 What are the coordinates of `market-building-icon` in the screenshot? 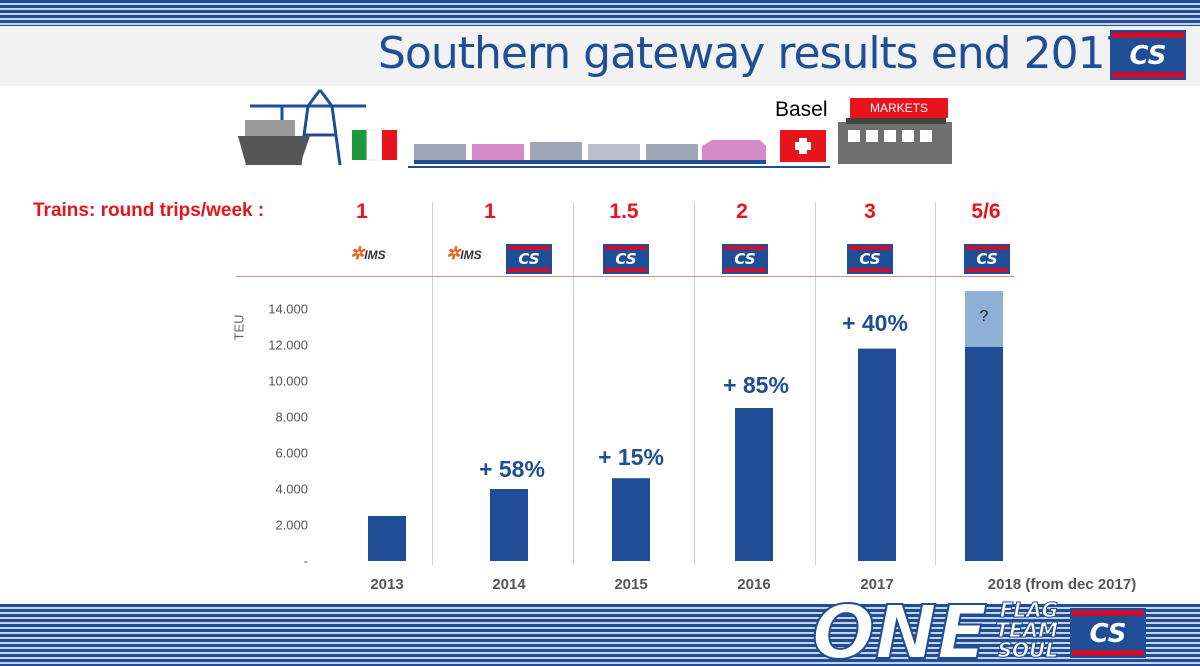 It's located at (895, 141).